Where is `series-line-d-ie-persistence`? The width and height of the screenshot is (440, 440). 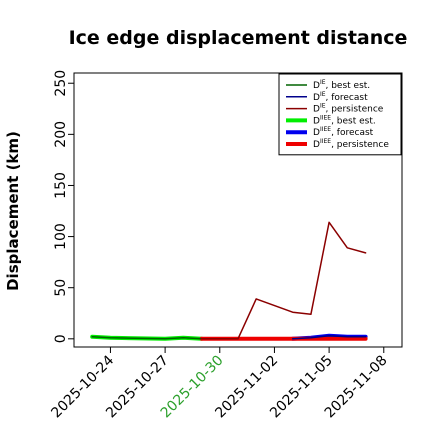 series-line-d-ie-persistence is located at coordinates (283, 280).